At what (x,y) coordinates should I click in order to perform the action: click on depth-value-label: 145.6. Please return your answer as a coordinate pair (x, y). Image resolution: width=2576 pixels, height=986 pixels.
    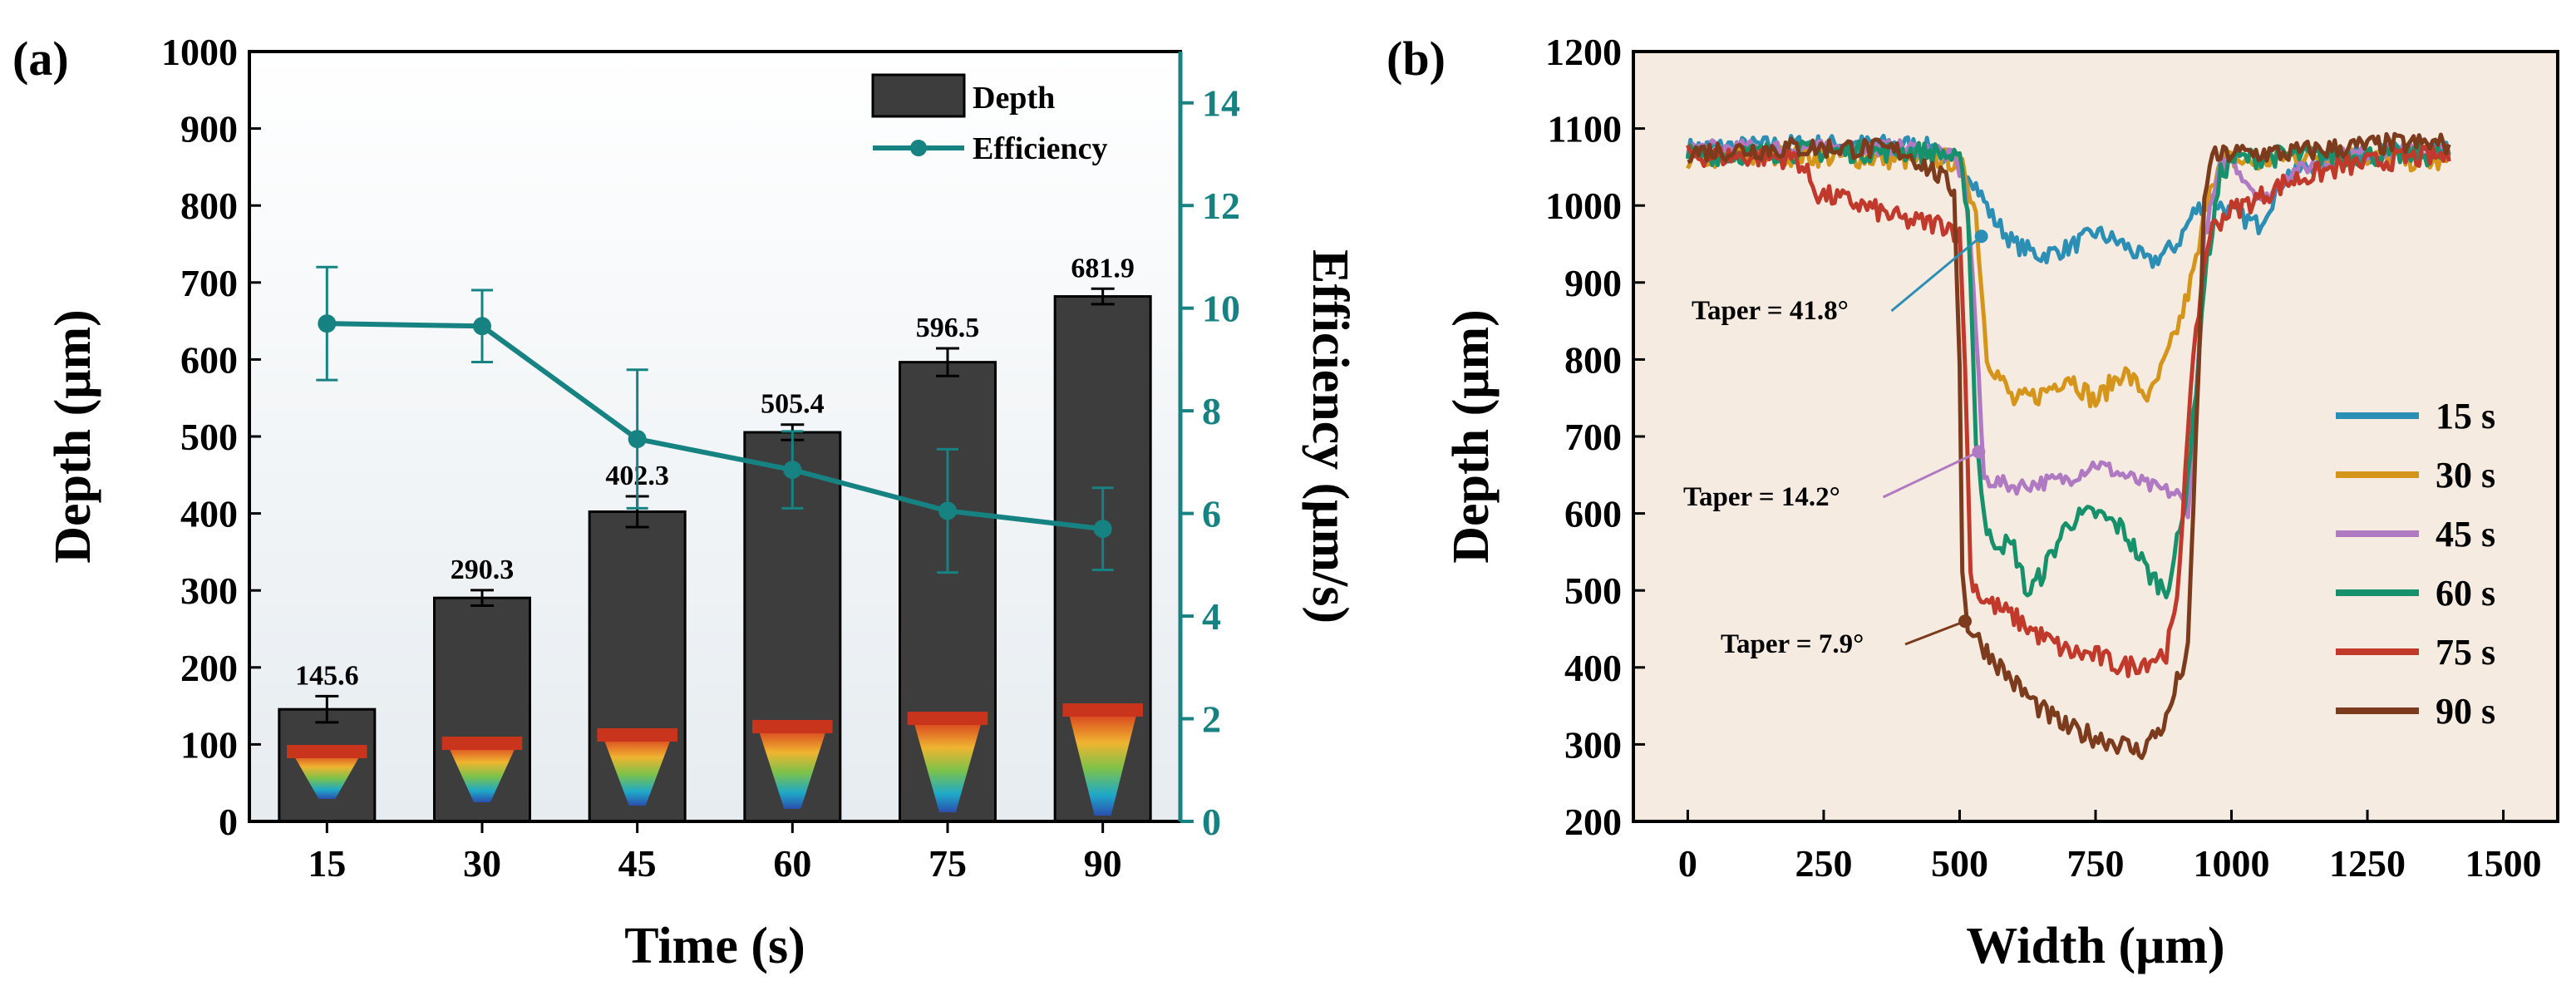
    Looking at the image, I should click on (327, 675).